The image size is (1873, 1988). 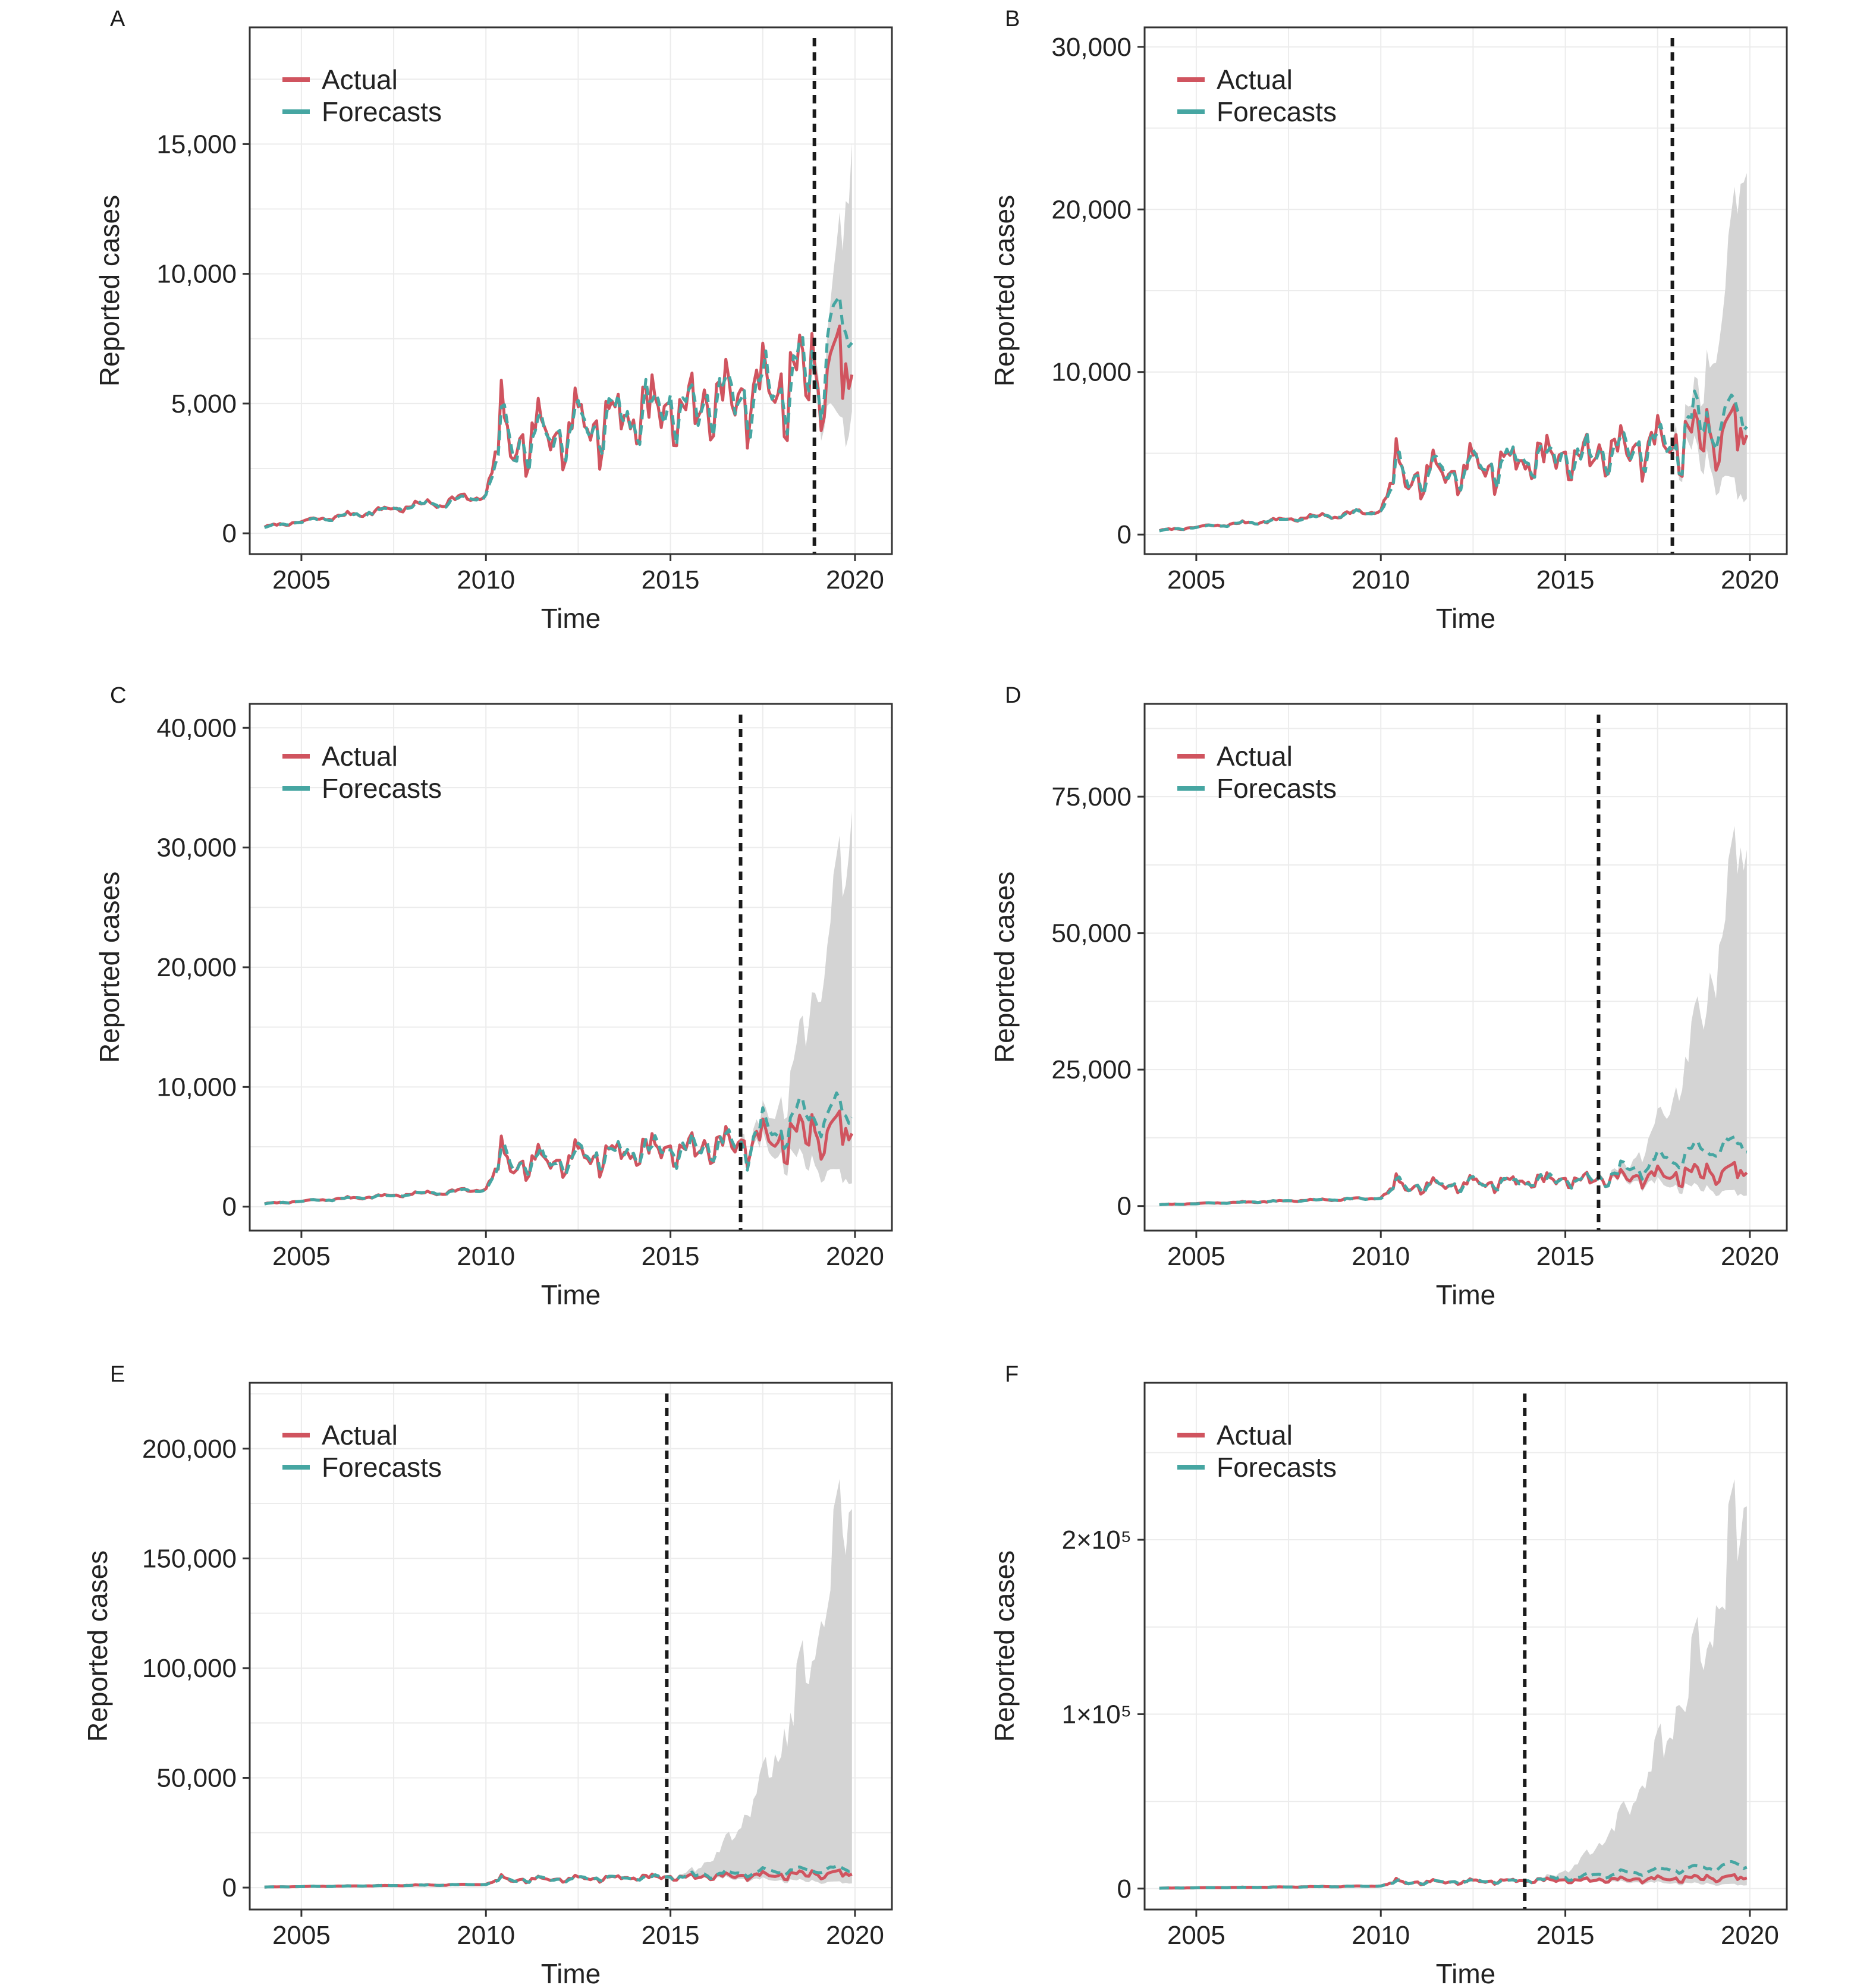 I want to click on y-tick-label: 150,000, so click(x=189, y=1558).